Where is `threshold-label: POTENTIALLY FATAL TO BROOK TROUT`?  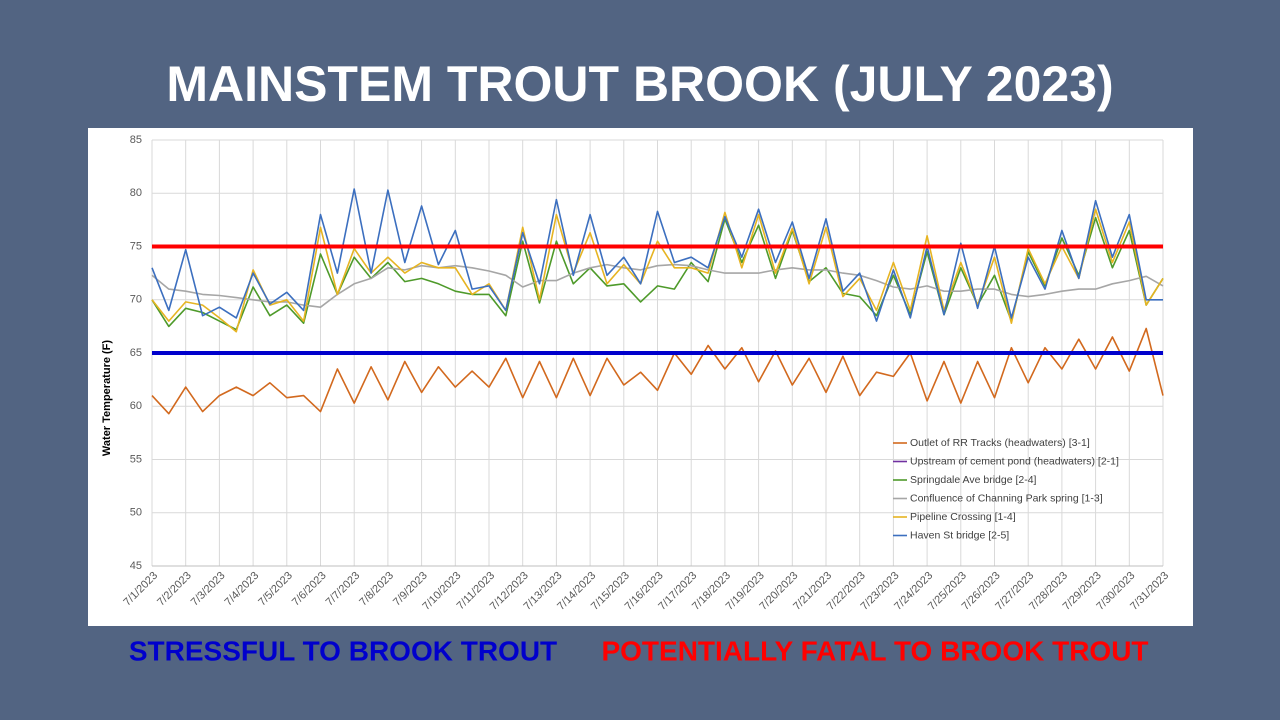
threshold-label: POTENTIALLY FATAL TO BROOK TROUT is located at coordinates (874, 650).